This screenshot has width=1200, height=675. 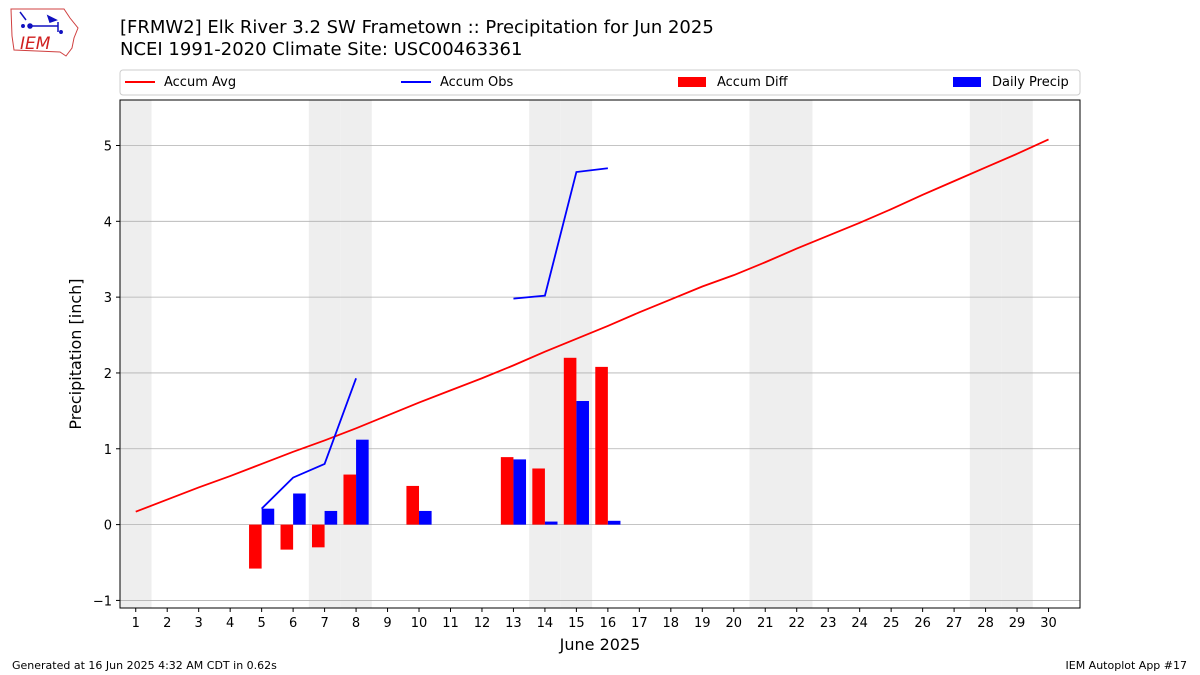 What do you see at coordinates (671, 623) in the screenshot?
I see `x-tick-label-18: 18` at bounding box center [671, 623].